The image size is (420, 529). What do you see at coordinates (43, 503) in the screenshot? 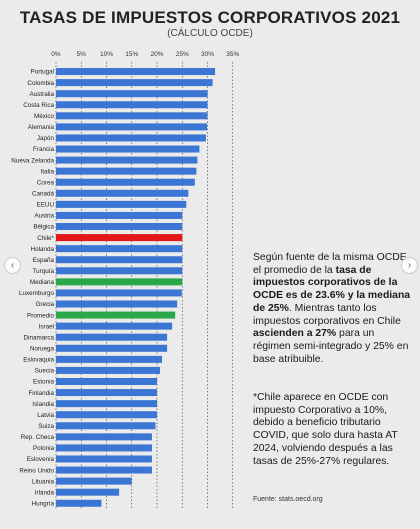
I see `category-label: Hungría` at bounding box center [43, 503].